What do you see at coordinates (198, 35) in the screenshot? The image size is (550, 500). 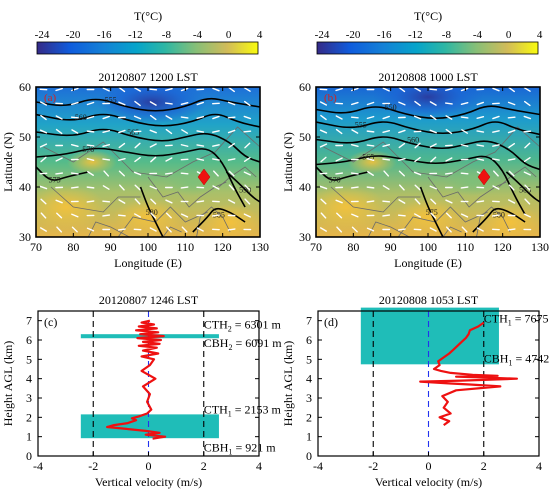 I see `colorbar-tick-label: -4` at bounding box center [198, 35].